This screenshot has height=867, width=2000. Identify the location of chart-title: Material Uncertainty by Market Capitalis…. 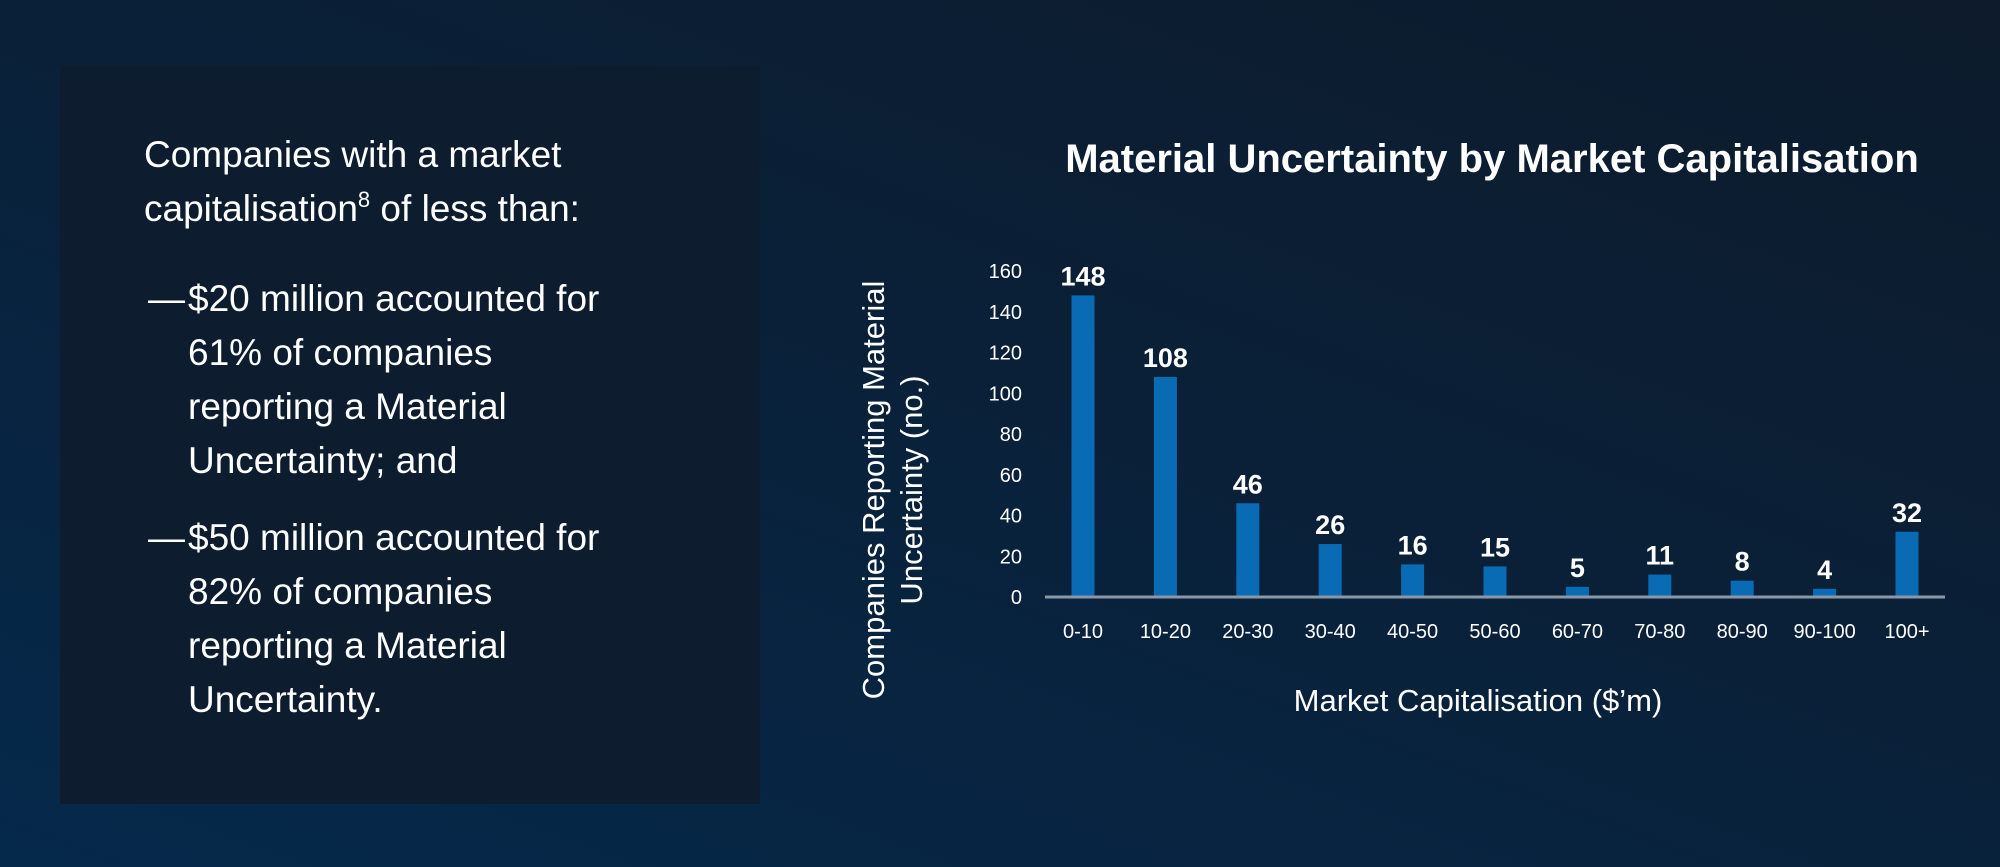
(1492, 159).